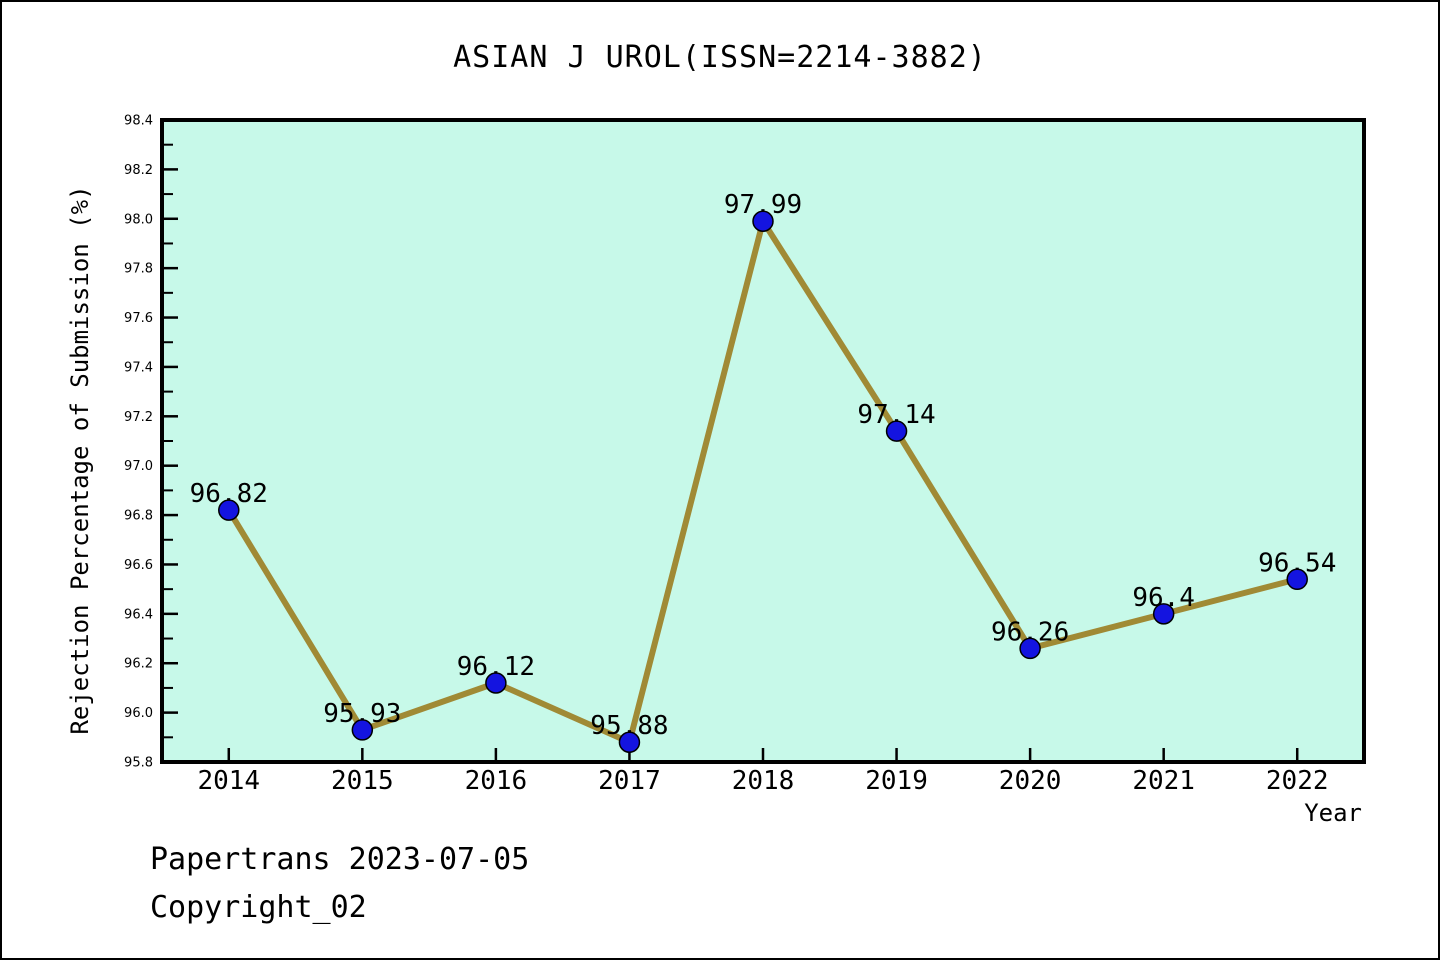 This screenshot has width=1440, height=960. Describe the element at coordinates (629, 781) in the screenshot. I see `x-tick-label: 2017` at that location.